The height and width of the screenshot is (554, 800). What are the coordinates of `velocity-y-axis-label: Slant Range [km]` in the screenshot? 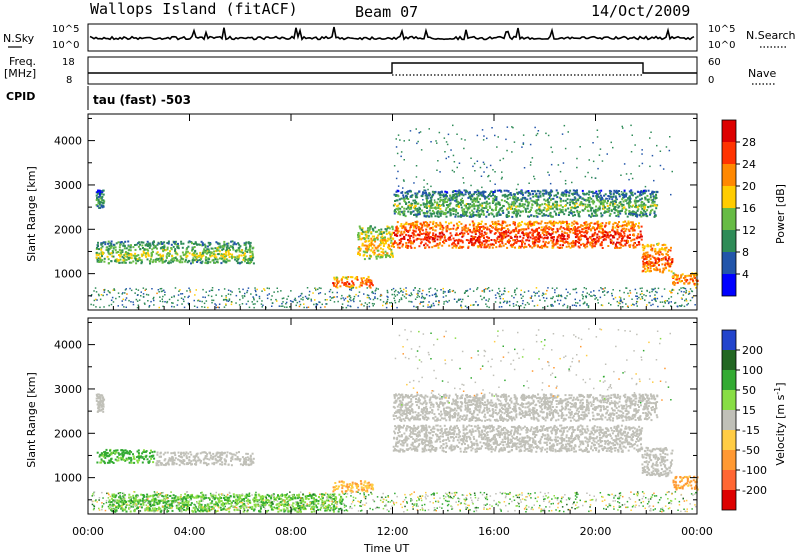 It's located at (31, 420).